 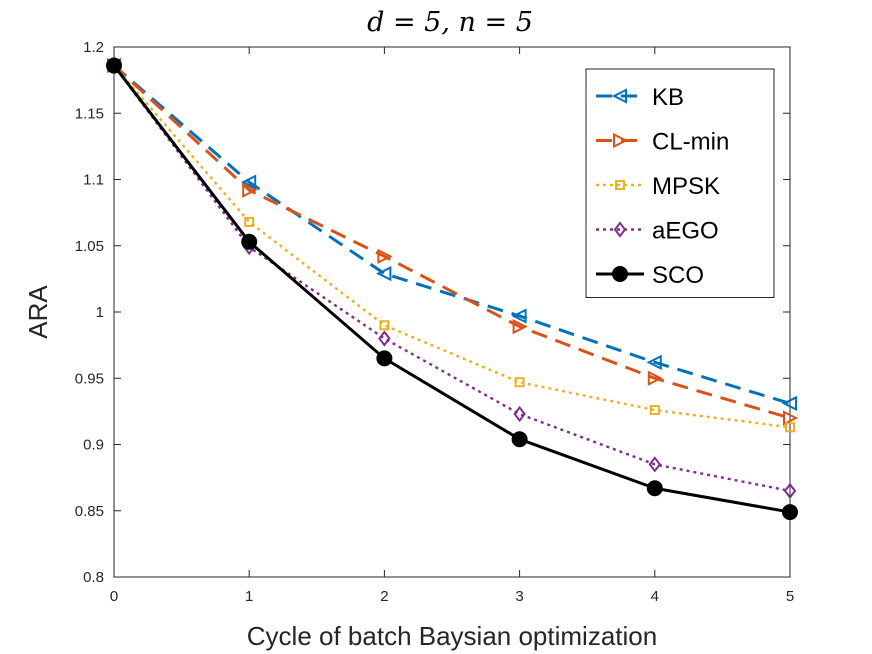 I want to click on y-axis-label: ARA, so click(x=38, y=312).